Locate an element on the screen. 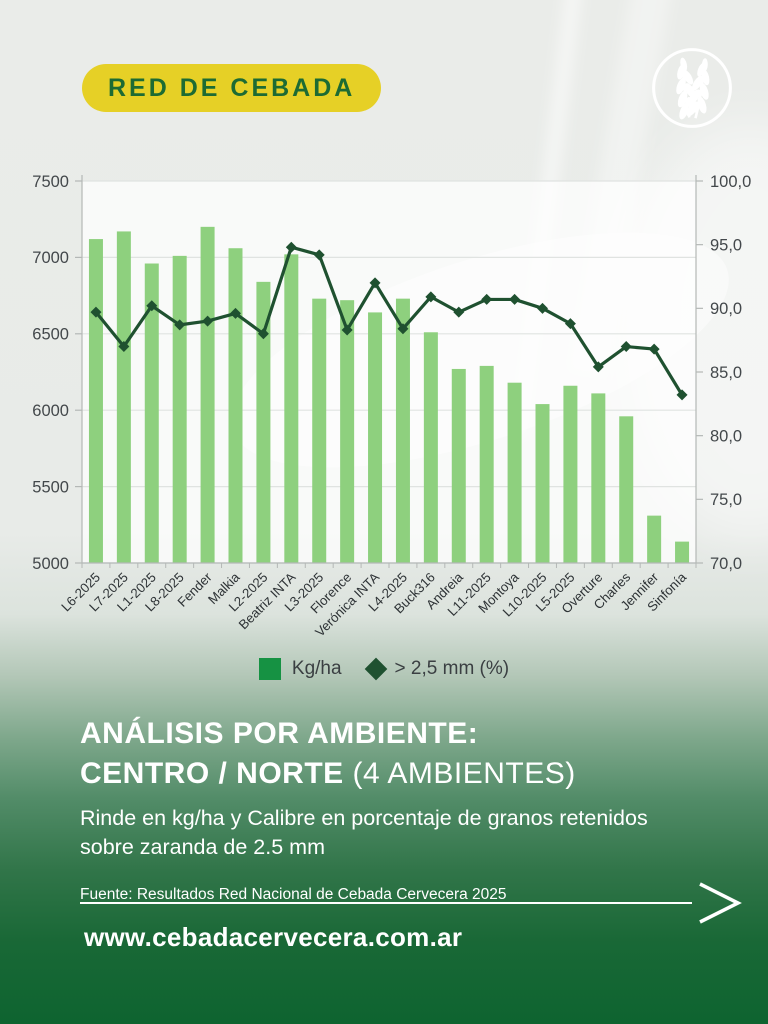 Image resolution: width=768 pixels, height=1024 pixels. barley-ears-icon is located at coordinates (692, 88).